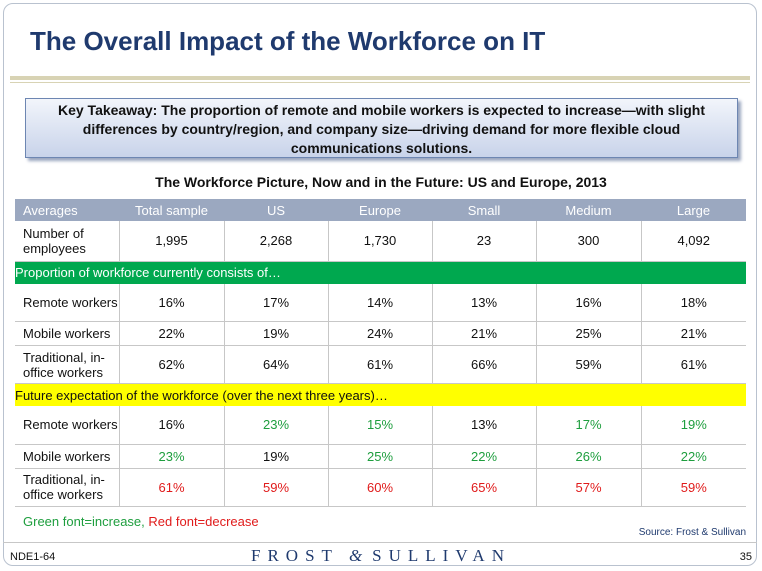  I want to click on table-row: Mobile workers 23% 19% 25% 22% 26% 22%, so click(380, 456).